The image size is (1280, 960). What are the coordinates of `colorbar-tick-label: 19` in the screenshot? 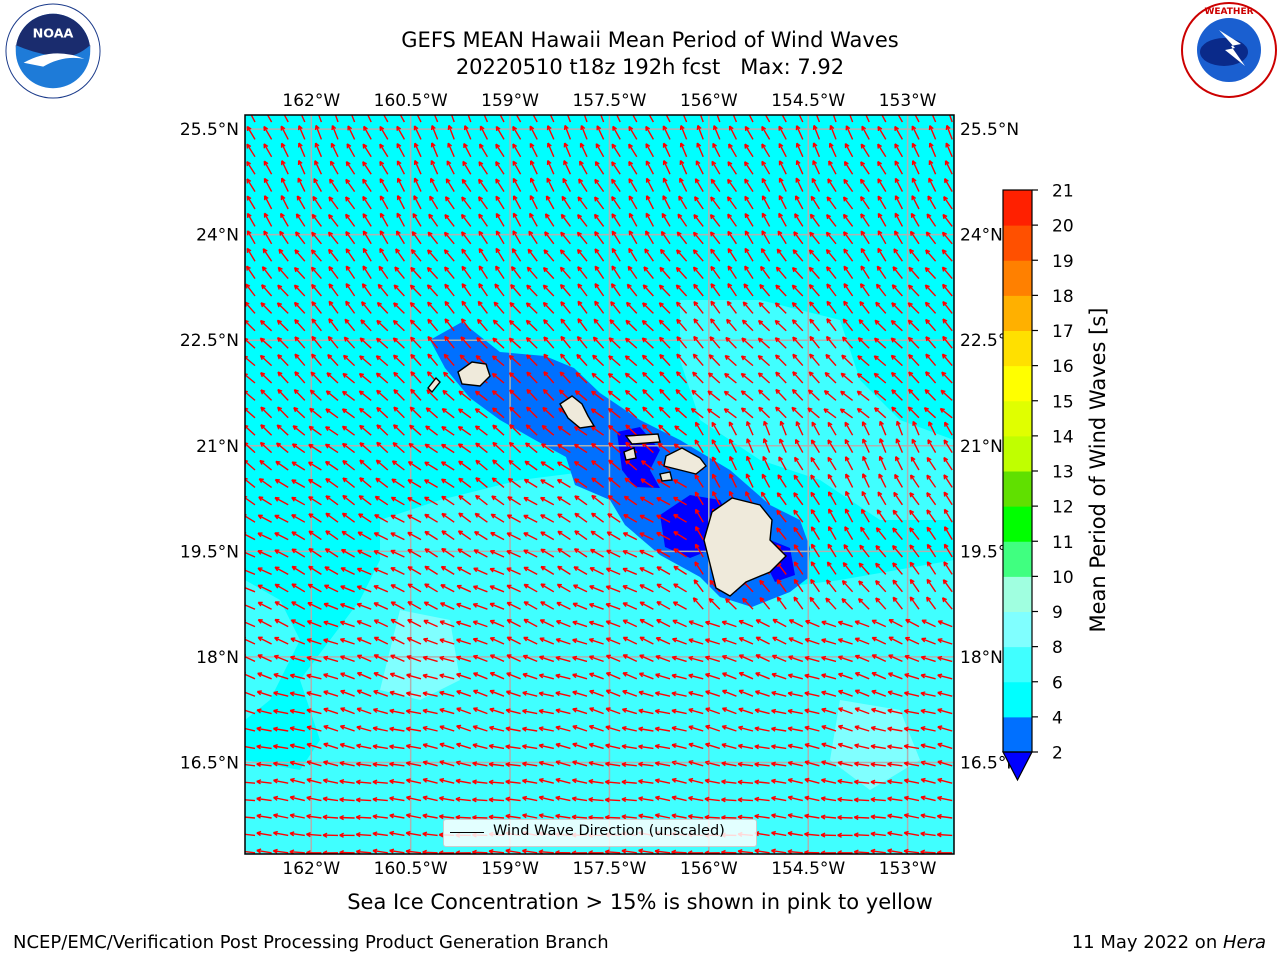 It's located at (1063, 262).